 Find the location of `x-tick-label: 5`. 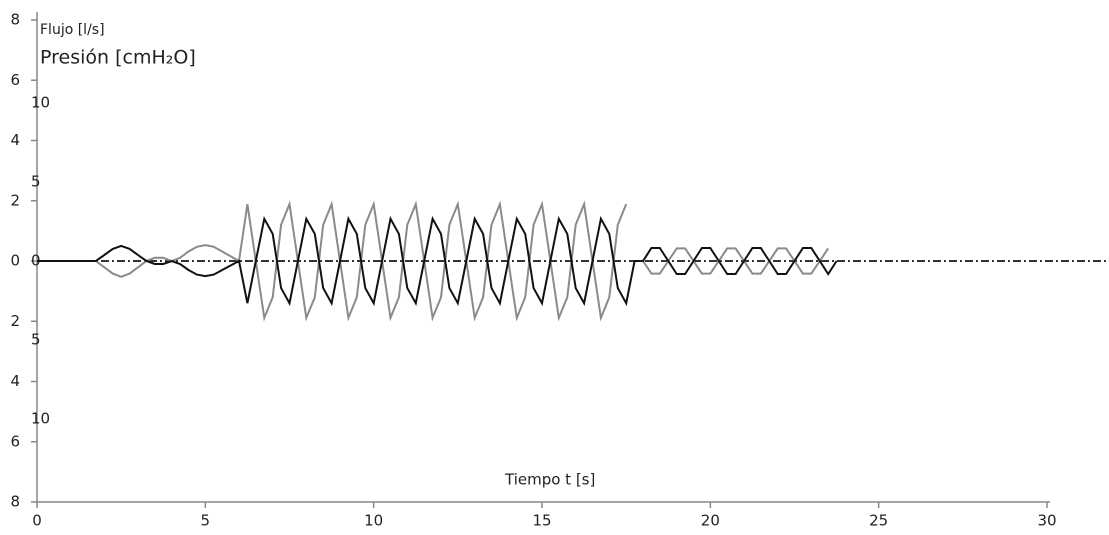

x-tick-label: 5 is located at coordinates (206, 521).